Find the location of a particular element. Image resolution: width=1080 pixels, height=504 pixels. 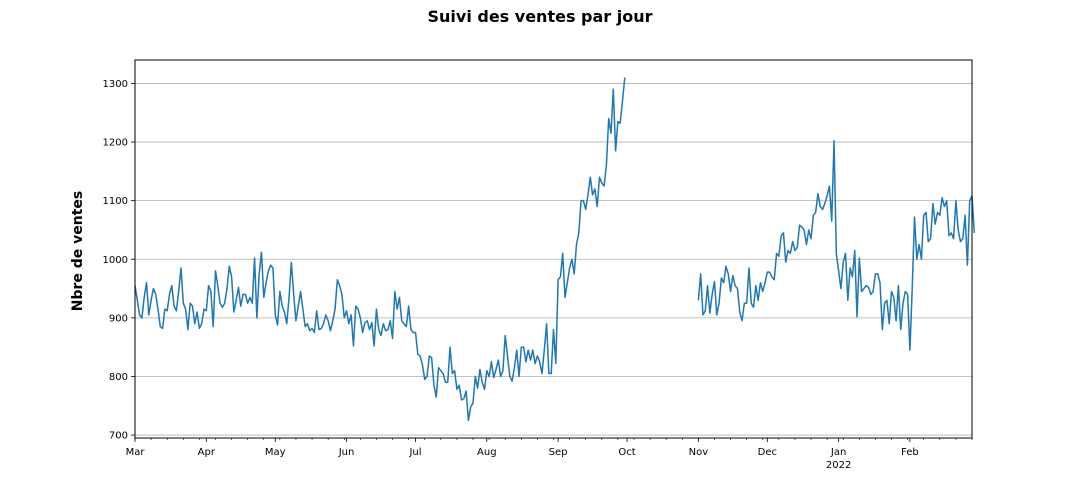

y-tick-label: 1200 is located at coordinates (115, 143).